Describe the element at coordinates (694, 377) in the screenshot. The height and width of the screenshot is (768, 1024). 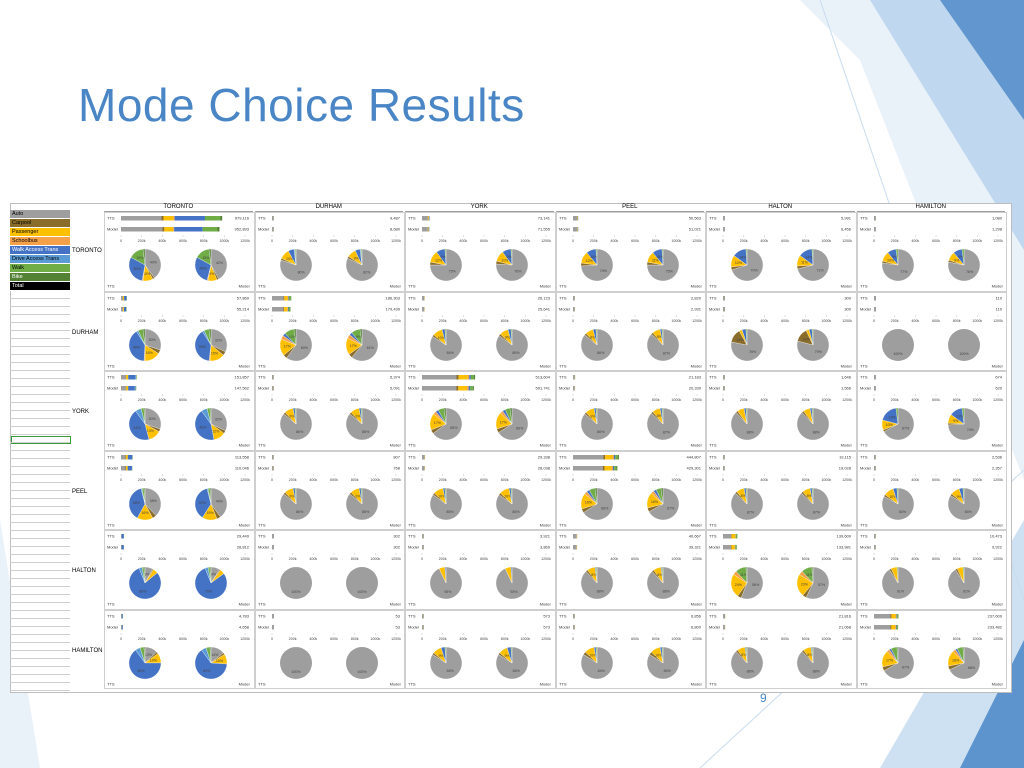
I see `bar-value-label: 21,183` at that location.